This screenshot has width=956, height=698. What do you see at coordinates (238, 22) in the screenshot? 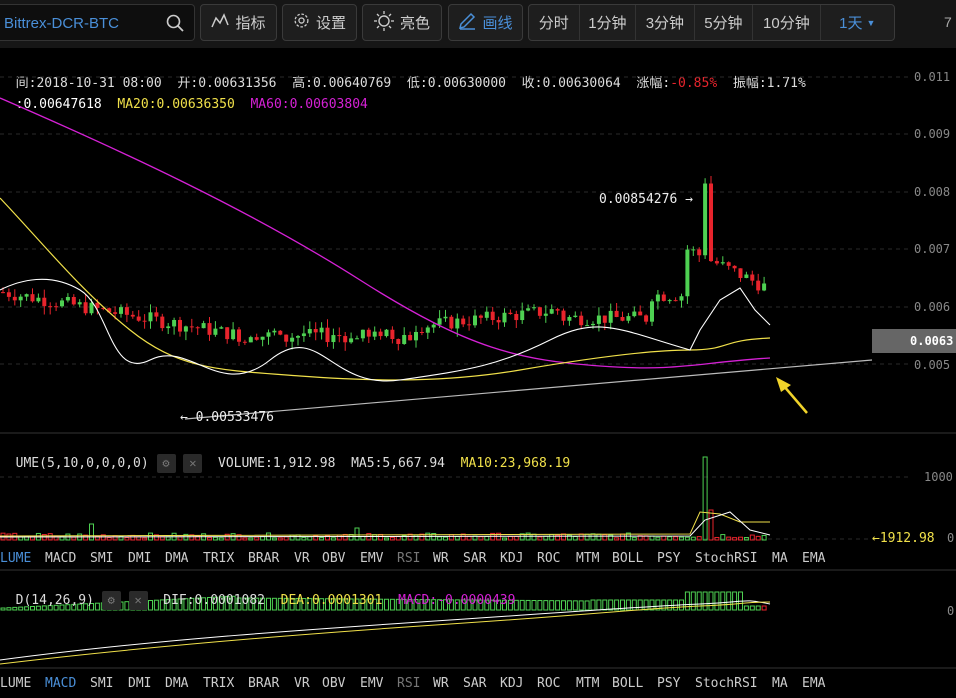
I see `indicators-button: 指标` at bounding box center [238, 22].